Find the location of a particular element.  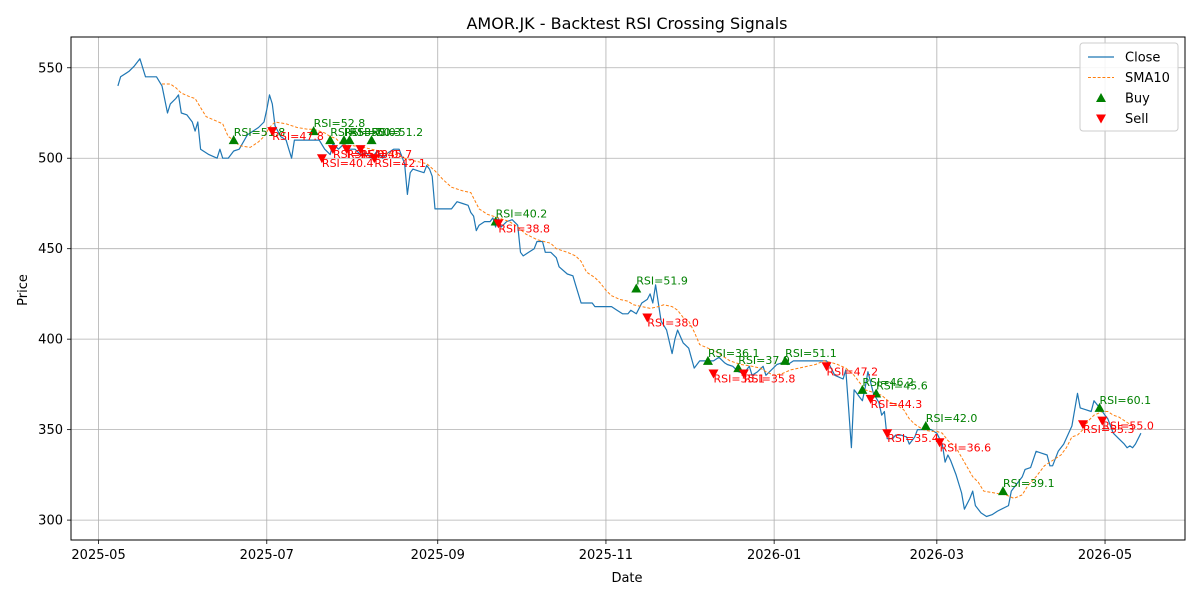

legend-label: Buy is located at coordinates (1137, 99).